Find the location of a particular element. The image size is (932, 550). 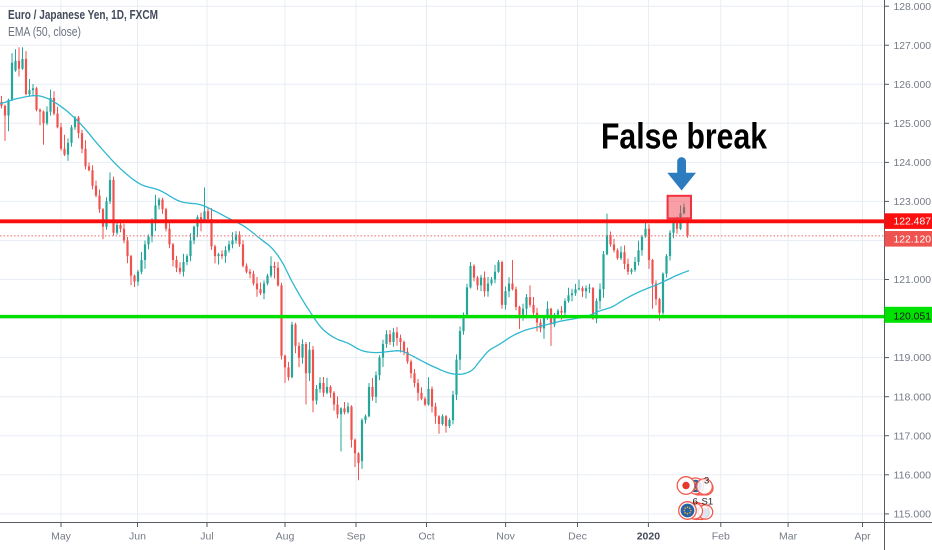

svg-text: 116.000 is located at coordinates (913, 475).